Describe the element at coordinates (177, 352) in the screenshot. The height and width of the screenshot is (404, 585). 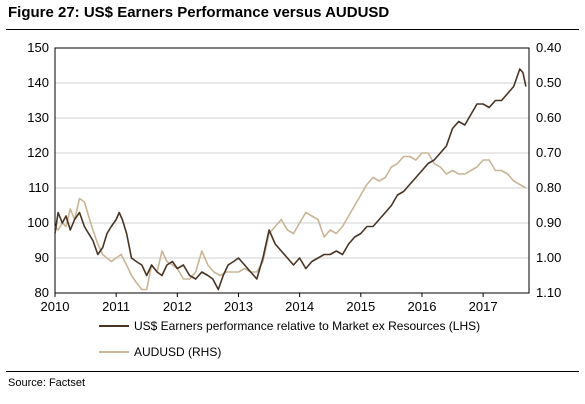
I see `legend-label: AUDUSD (RHS)` at that location.